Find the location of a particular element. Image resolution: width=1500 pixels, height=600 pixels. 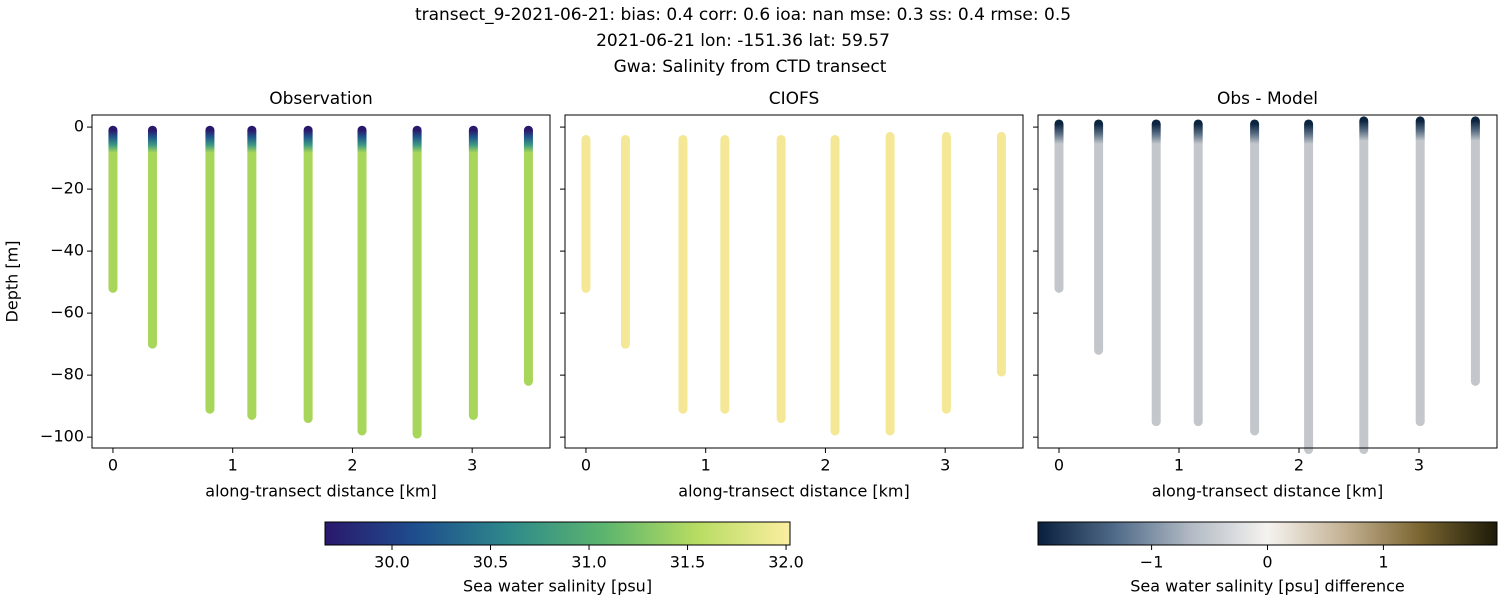

colorbar-tick-label: 31.5 is located at coordinates (688, 562).